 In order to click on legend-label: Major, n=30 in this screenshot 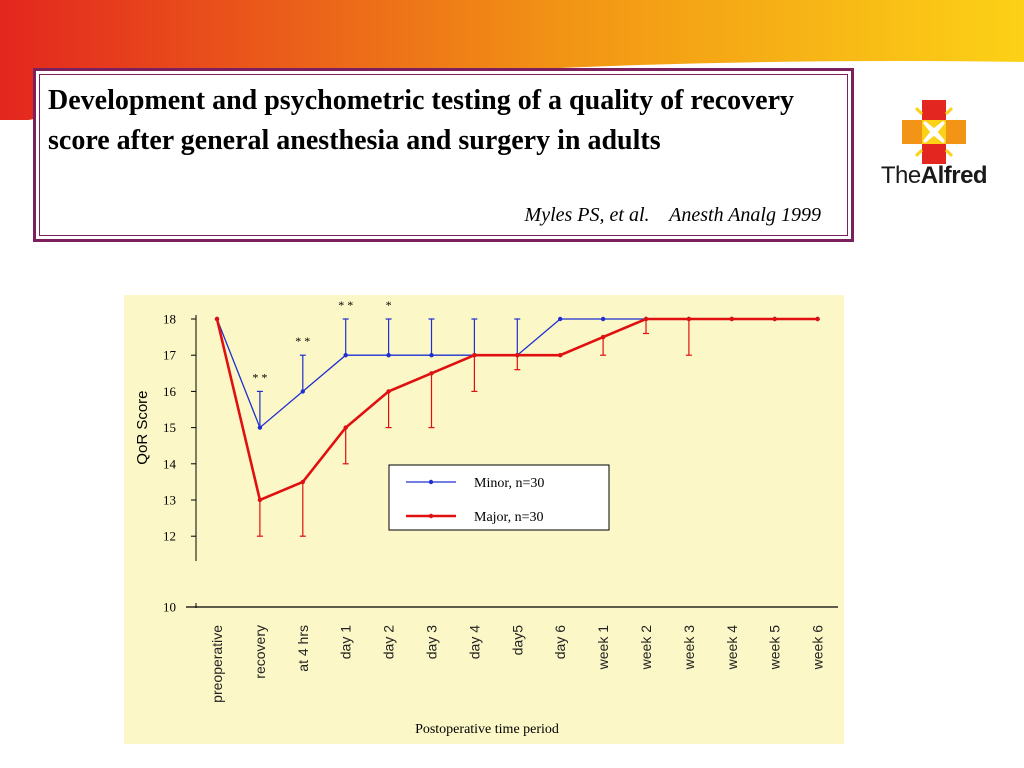, I will do `click(509, 517)`.